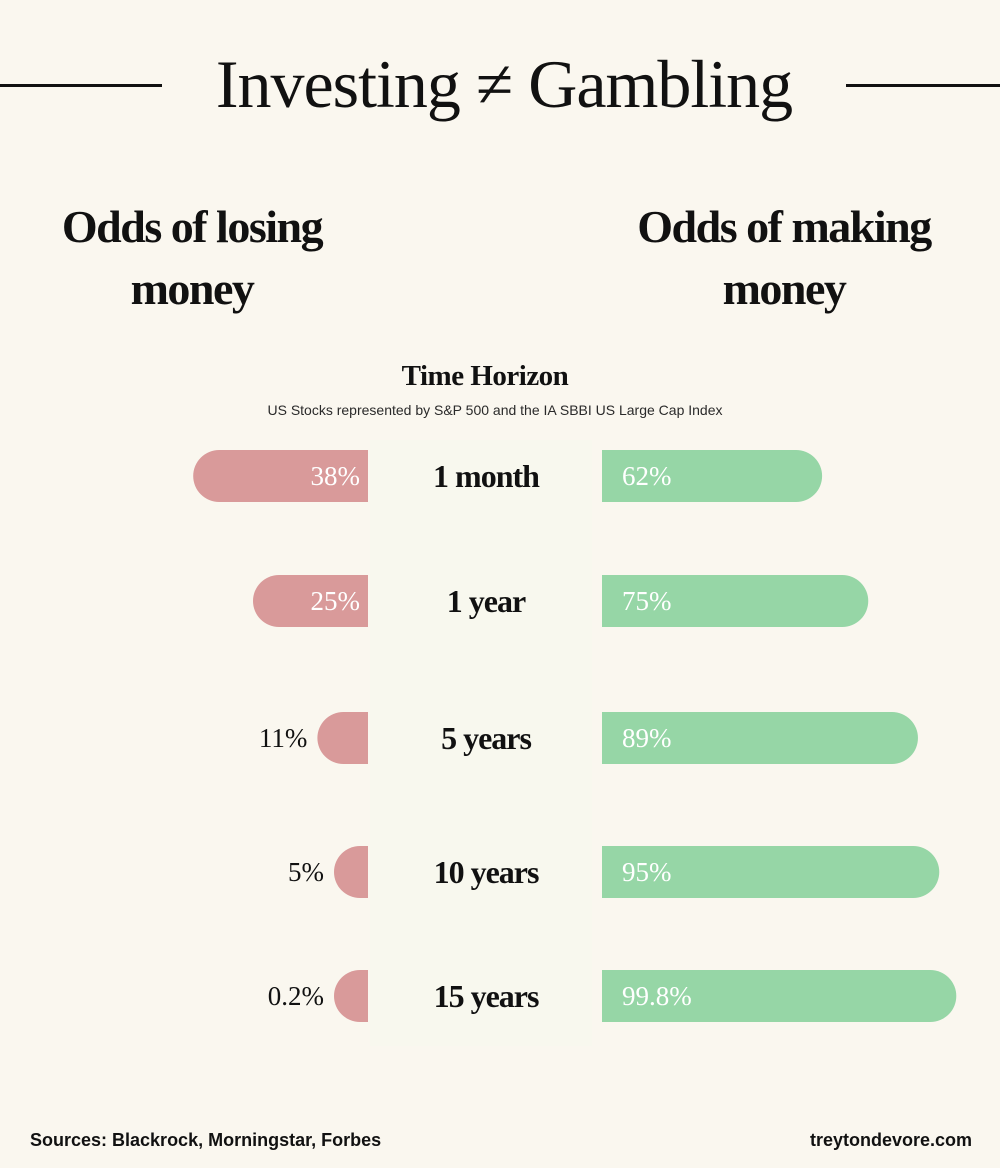 Image resolution: width=1000 pixels, height=1168 pixels. What do you see at coordinates (485, 376) in the screenshot?
I see `time-horizon-title: Time Horizon` at bounding box center [485, 376].